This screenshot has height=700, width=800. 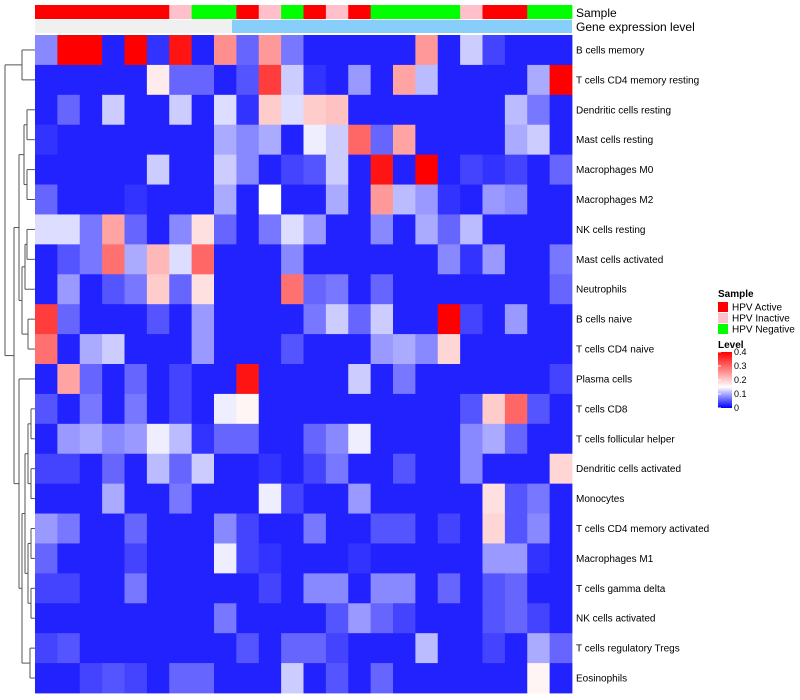 What do you see at coordinates (763, 330) in the screenshot?
I see `sample-legend-label: HPV Negative` at bounding box center [763, 330].